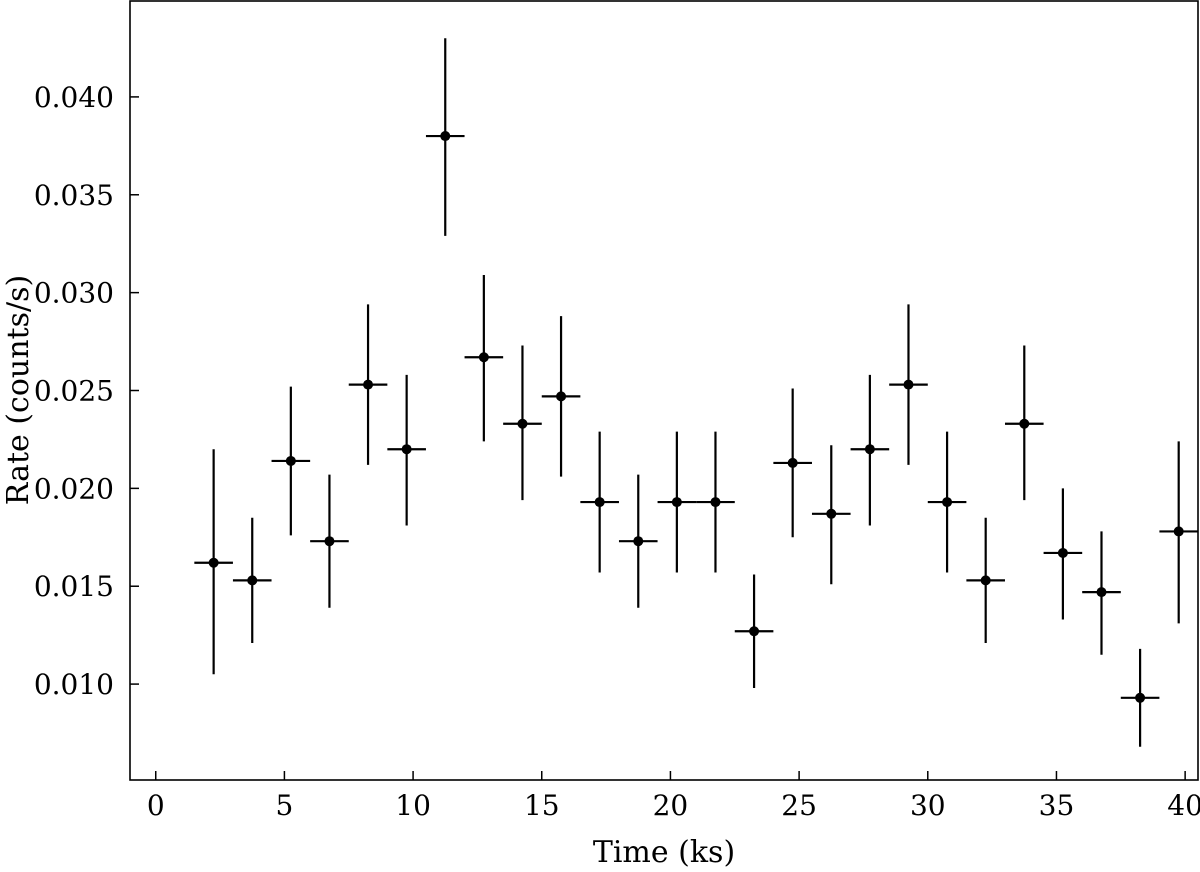 Image resolution: width=1200 pixels, height=872 pixels. Describe the element at coordinates (74, 195) in the screenshot. I see `y-tick-label: 0.035` at that location.